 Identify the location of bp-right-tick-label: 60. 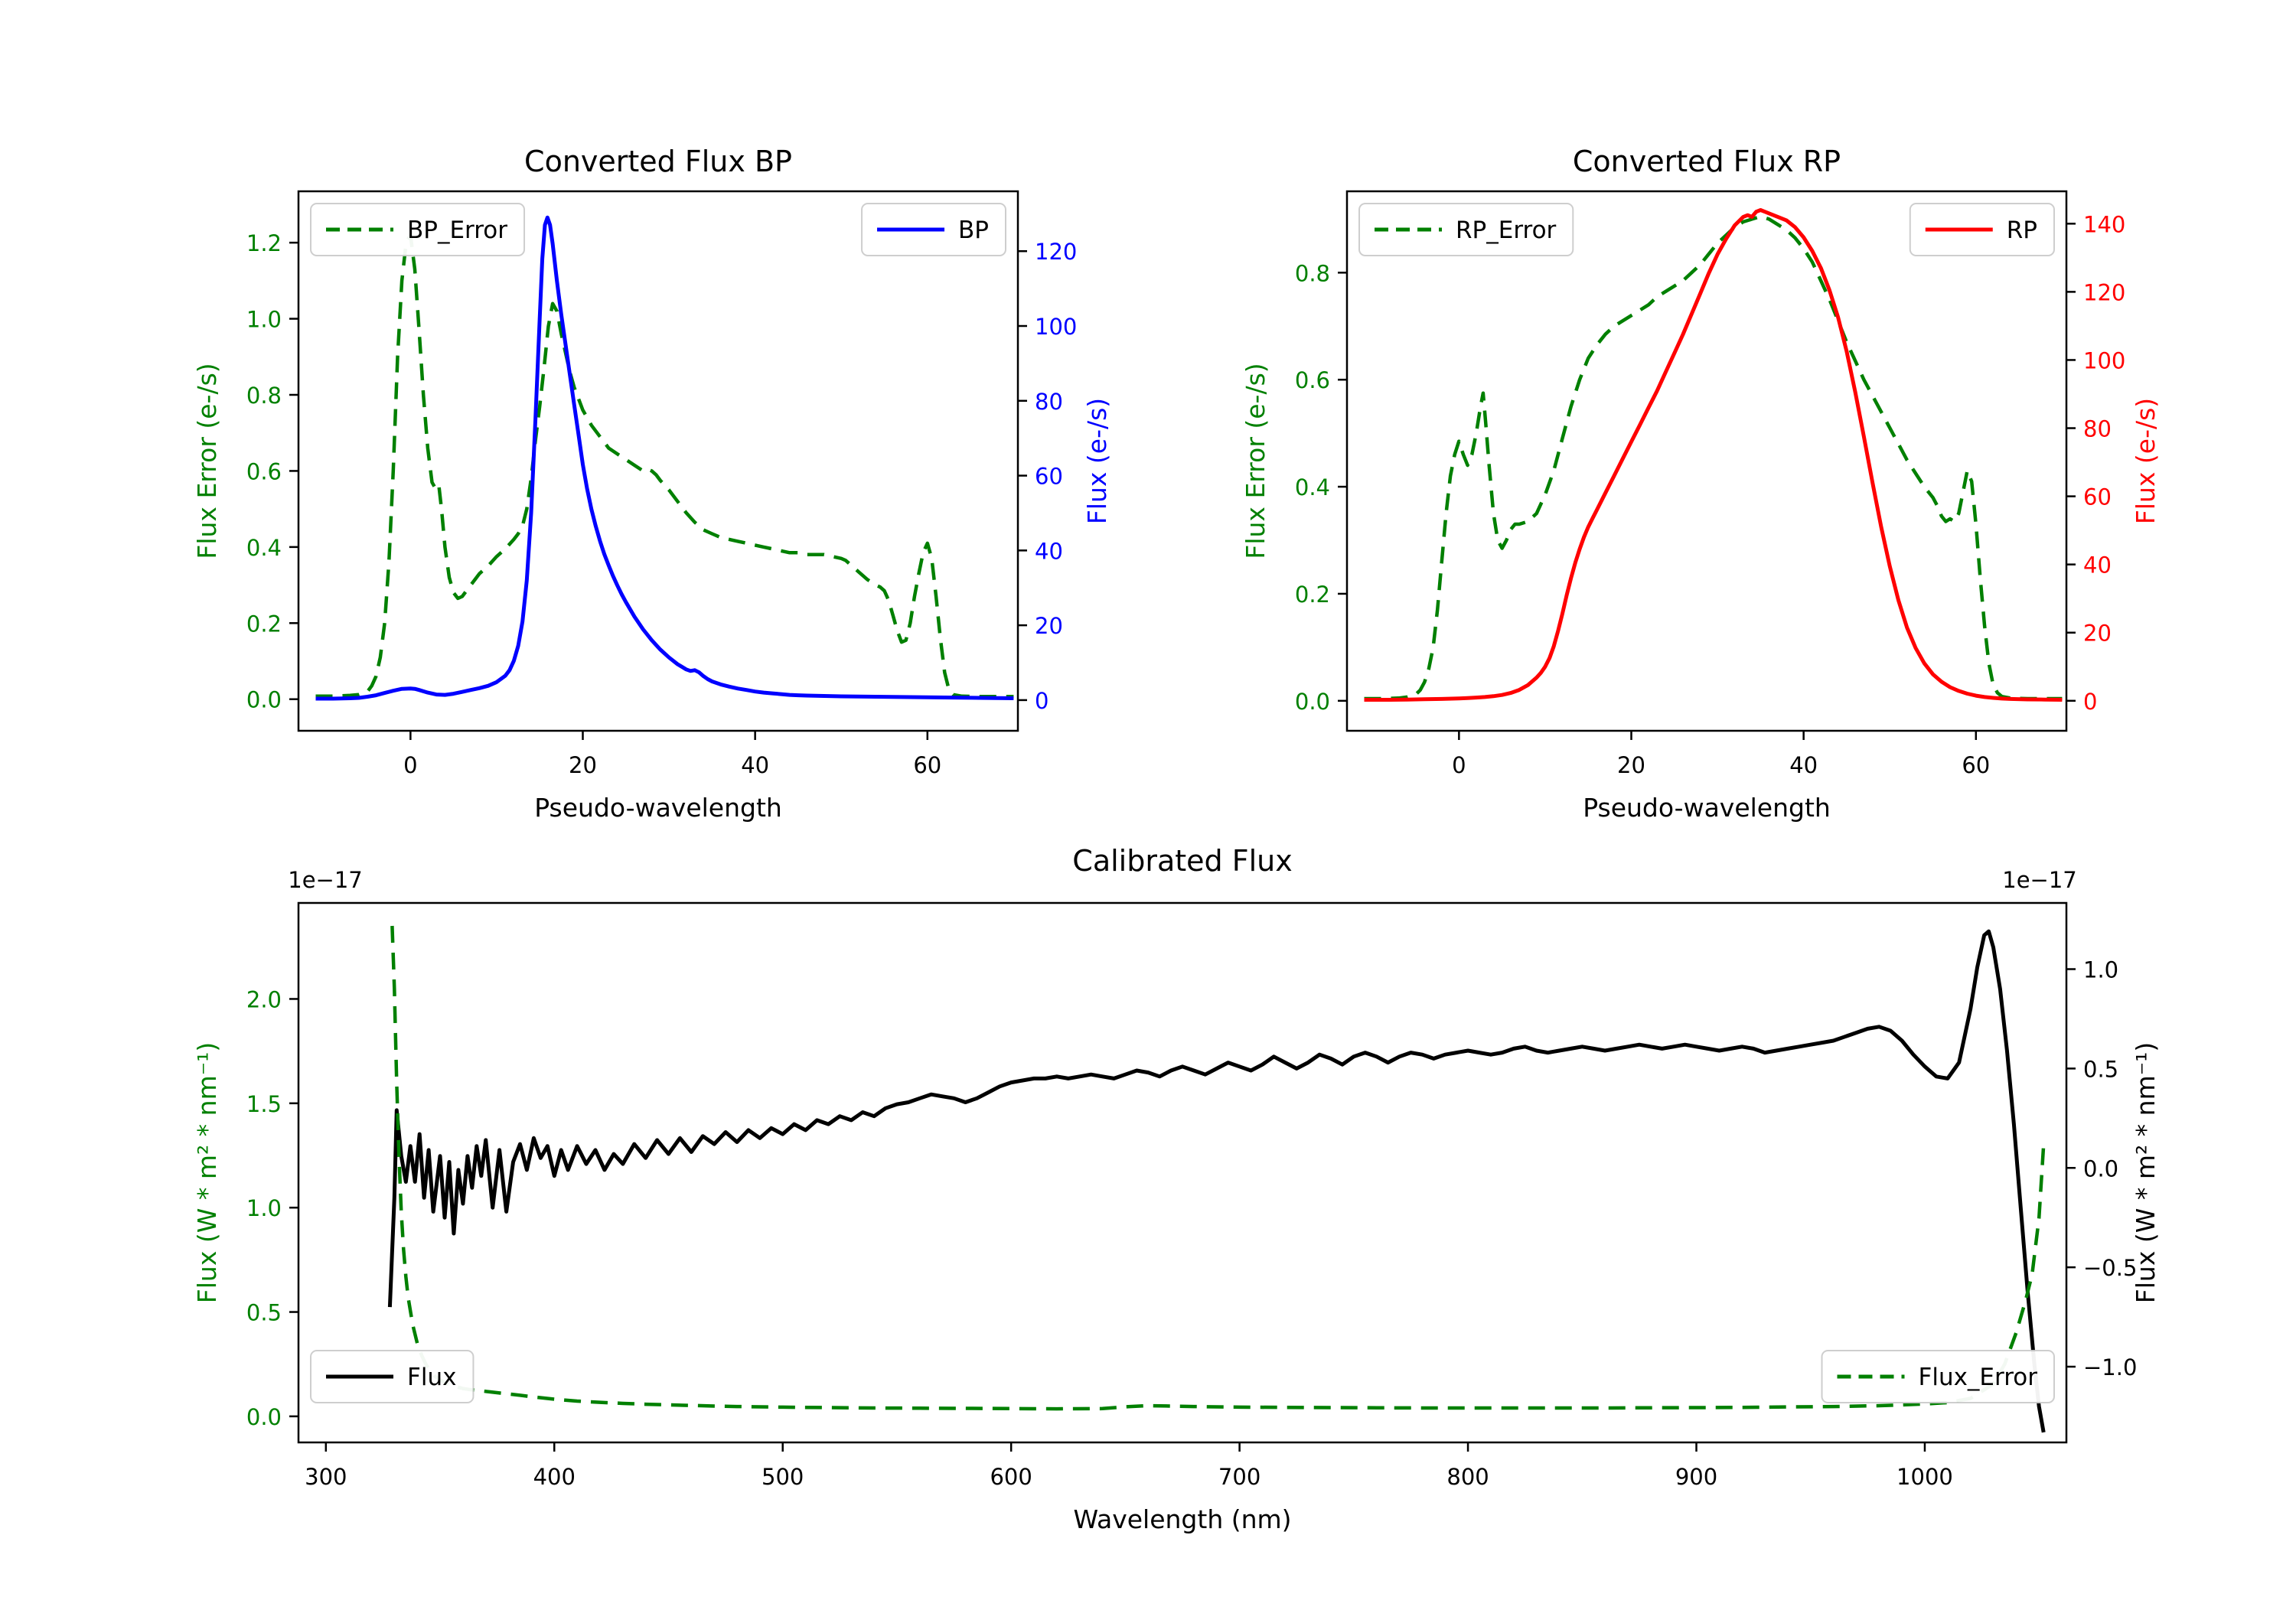
(1049, 477).